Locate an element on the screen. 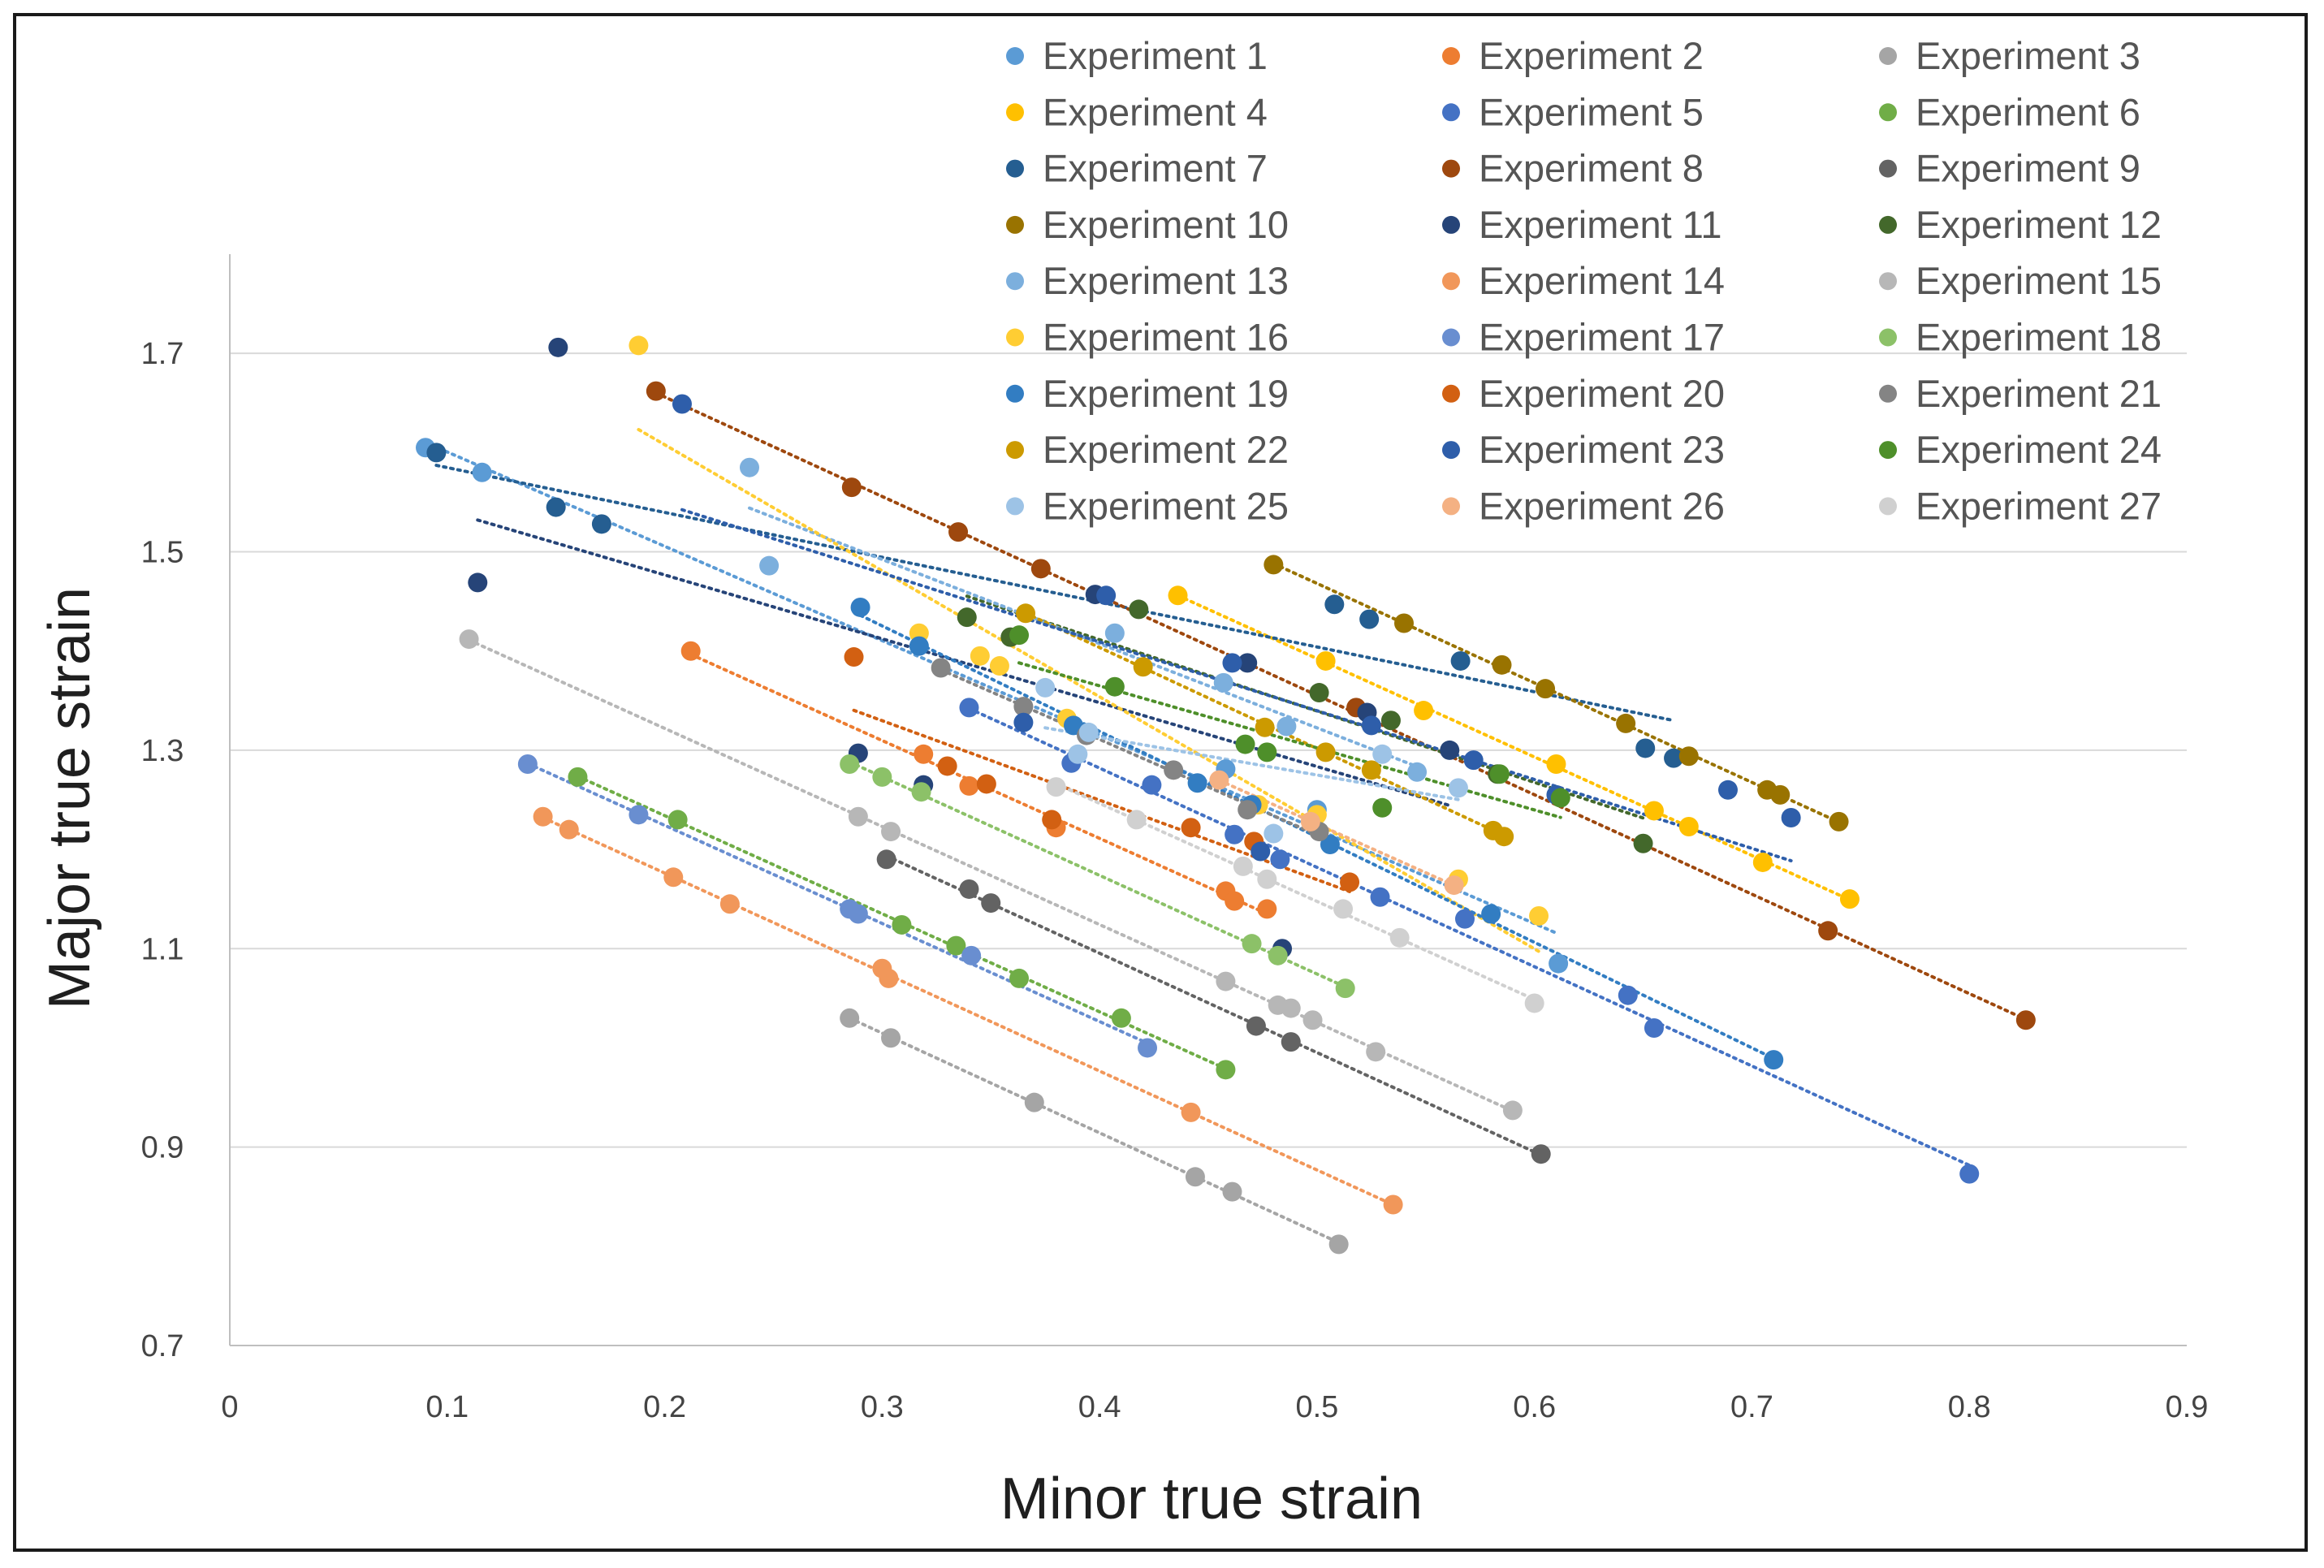 The width and height of the screenshot is (2324, 1568). y-axis-title: Major true strain is located at coordinates (69, 798).